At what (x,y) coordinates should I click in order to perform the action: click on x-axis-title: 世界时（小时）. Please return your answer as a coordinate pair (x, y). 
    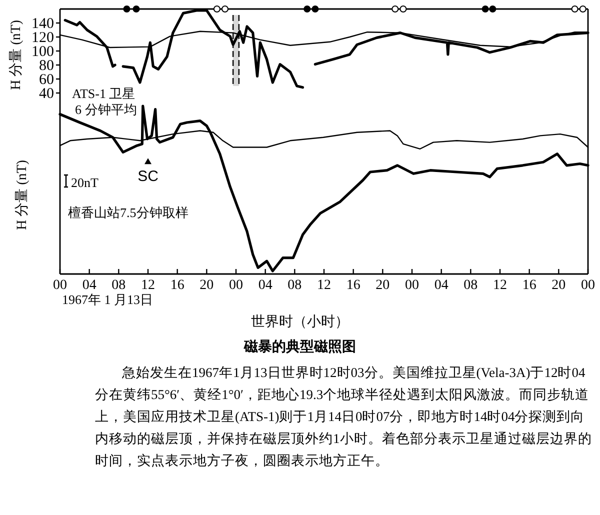
    Looking at the image, I should click on (300, 322).